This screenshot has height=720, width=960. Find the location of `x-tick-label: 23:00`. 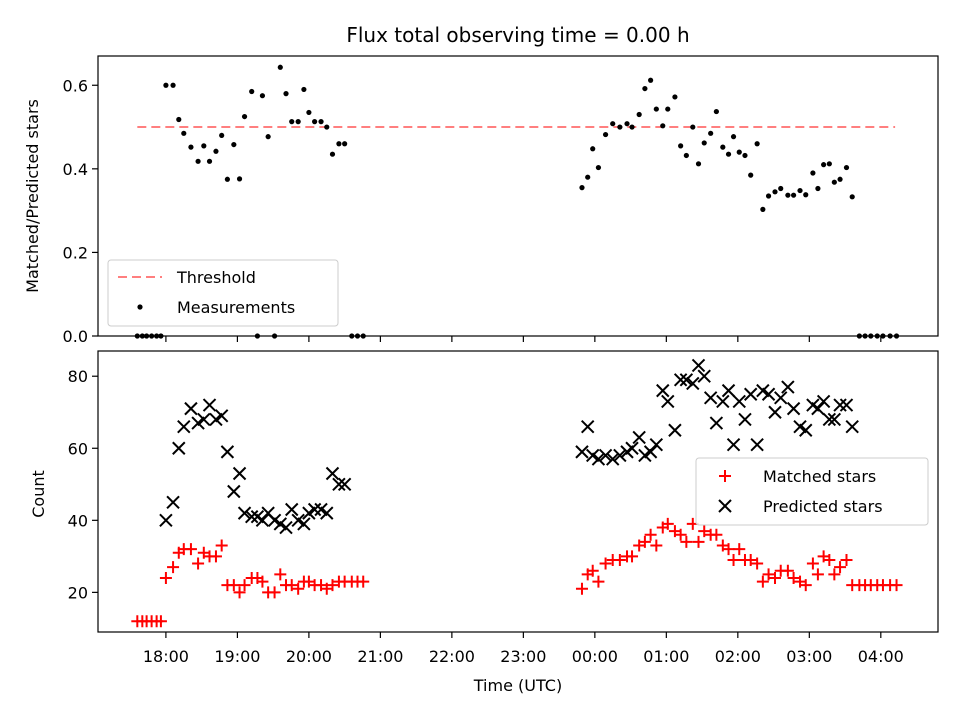

x-tick-label: 23:00 is located at coordinates (523, 656).